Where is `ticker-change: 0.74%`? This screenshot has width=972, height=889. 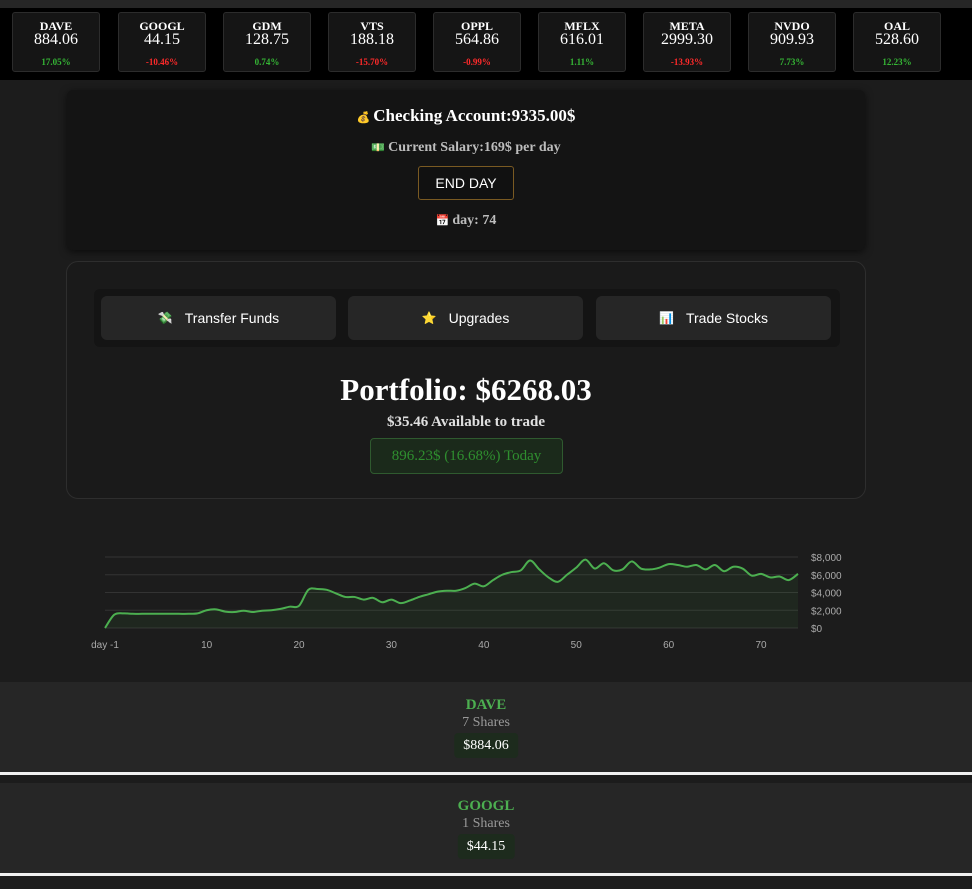 ticker-change: 0.74% is located at coordinates (267, 62).